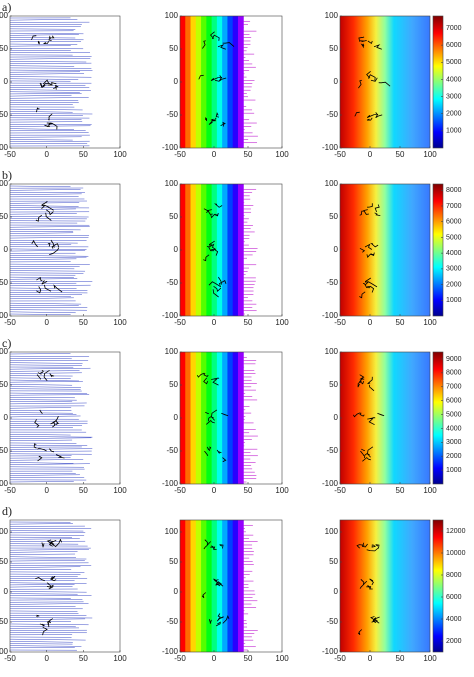 The width and height of the screenshot is (474, 677). Describe the element at coordinates (7, 511) in the screenshot. I see `panel-label: d)` at that location.